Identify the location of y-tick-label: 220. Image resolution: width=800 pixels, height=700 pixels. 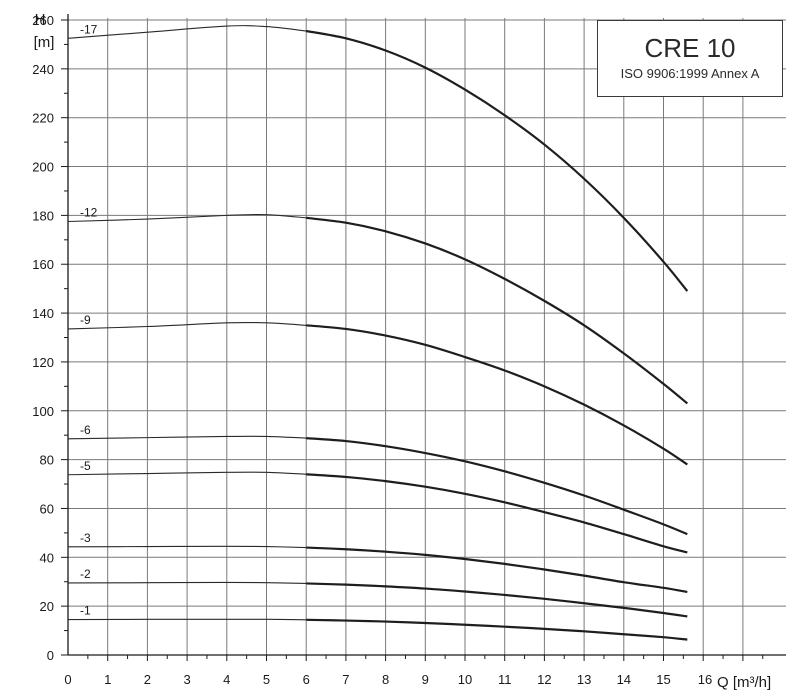
(43, 118).